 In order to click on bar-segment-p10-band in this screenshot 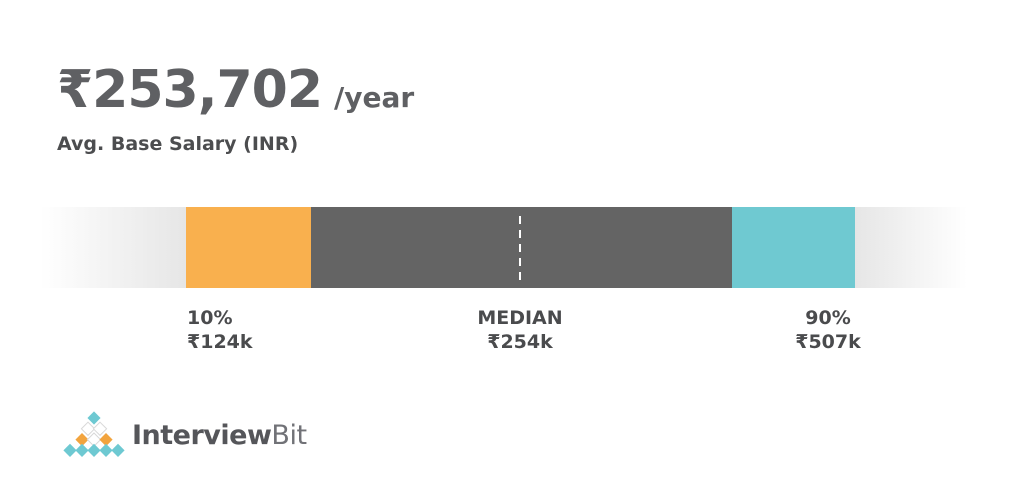, I will do `click(248, 247)`.